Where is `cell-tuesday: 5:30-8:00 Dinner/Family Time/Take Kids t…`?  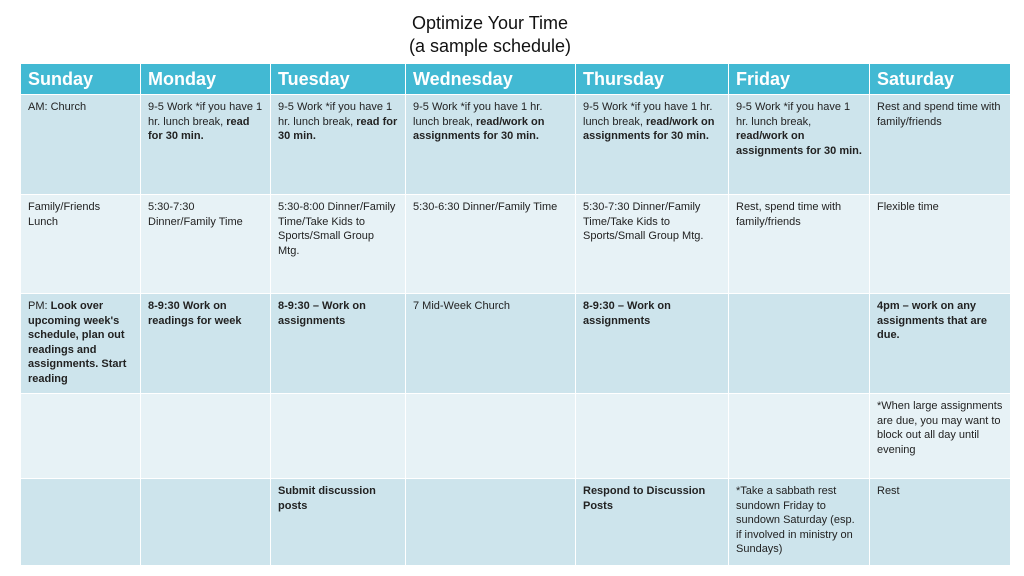
cell-tuesday: 5:30-8:00 Dinner/Family Time/Take Kids t… is located at coordinates (338, 244).